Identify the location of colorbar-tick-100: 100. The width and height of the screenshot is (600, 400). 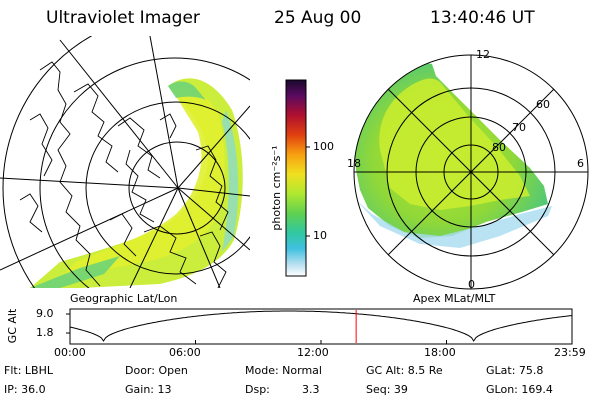
(323, 146).